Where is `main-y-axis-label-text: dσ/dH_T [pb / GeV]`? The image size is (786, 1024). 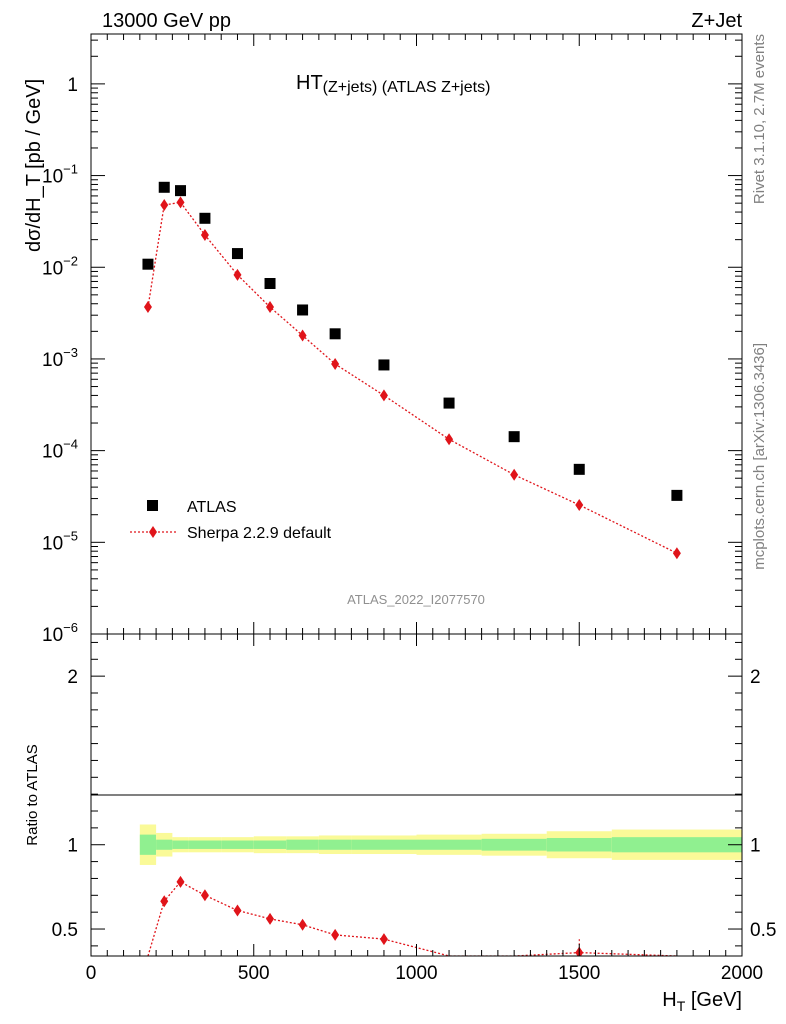 main-y-axis-label-text: dσ/dH_T [pb / GeV] is located at coordinates (34, 165).